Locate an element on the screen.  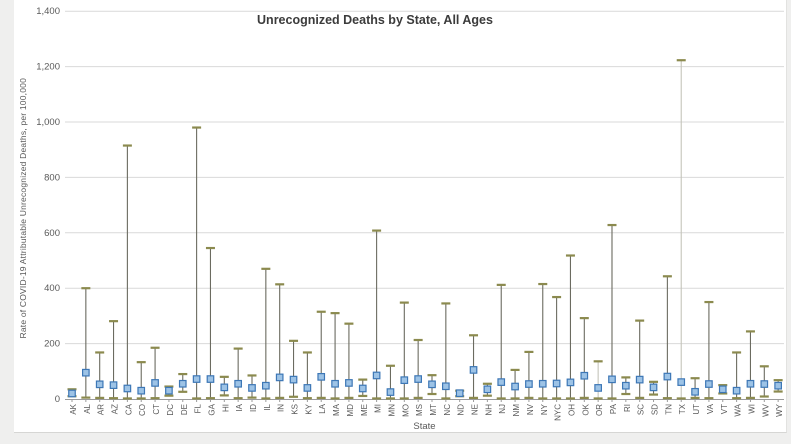
y-tick-label: 400 is located at coordinates (52, 288).